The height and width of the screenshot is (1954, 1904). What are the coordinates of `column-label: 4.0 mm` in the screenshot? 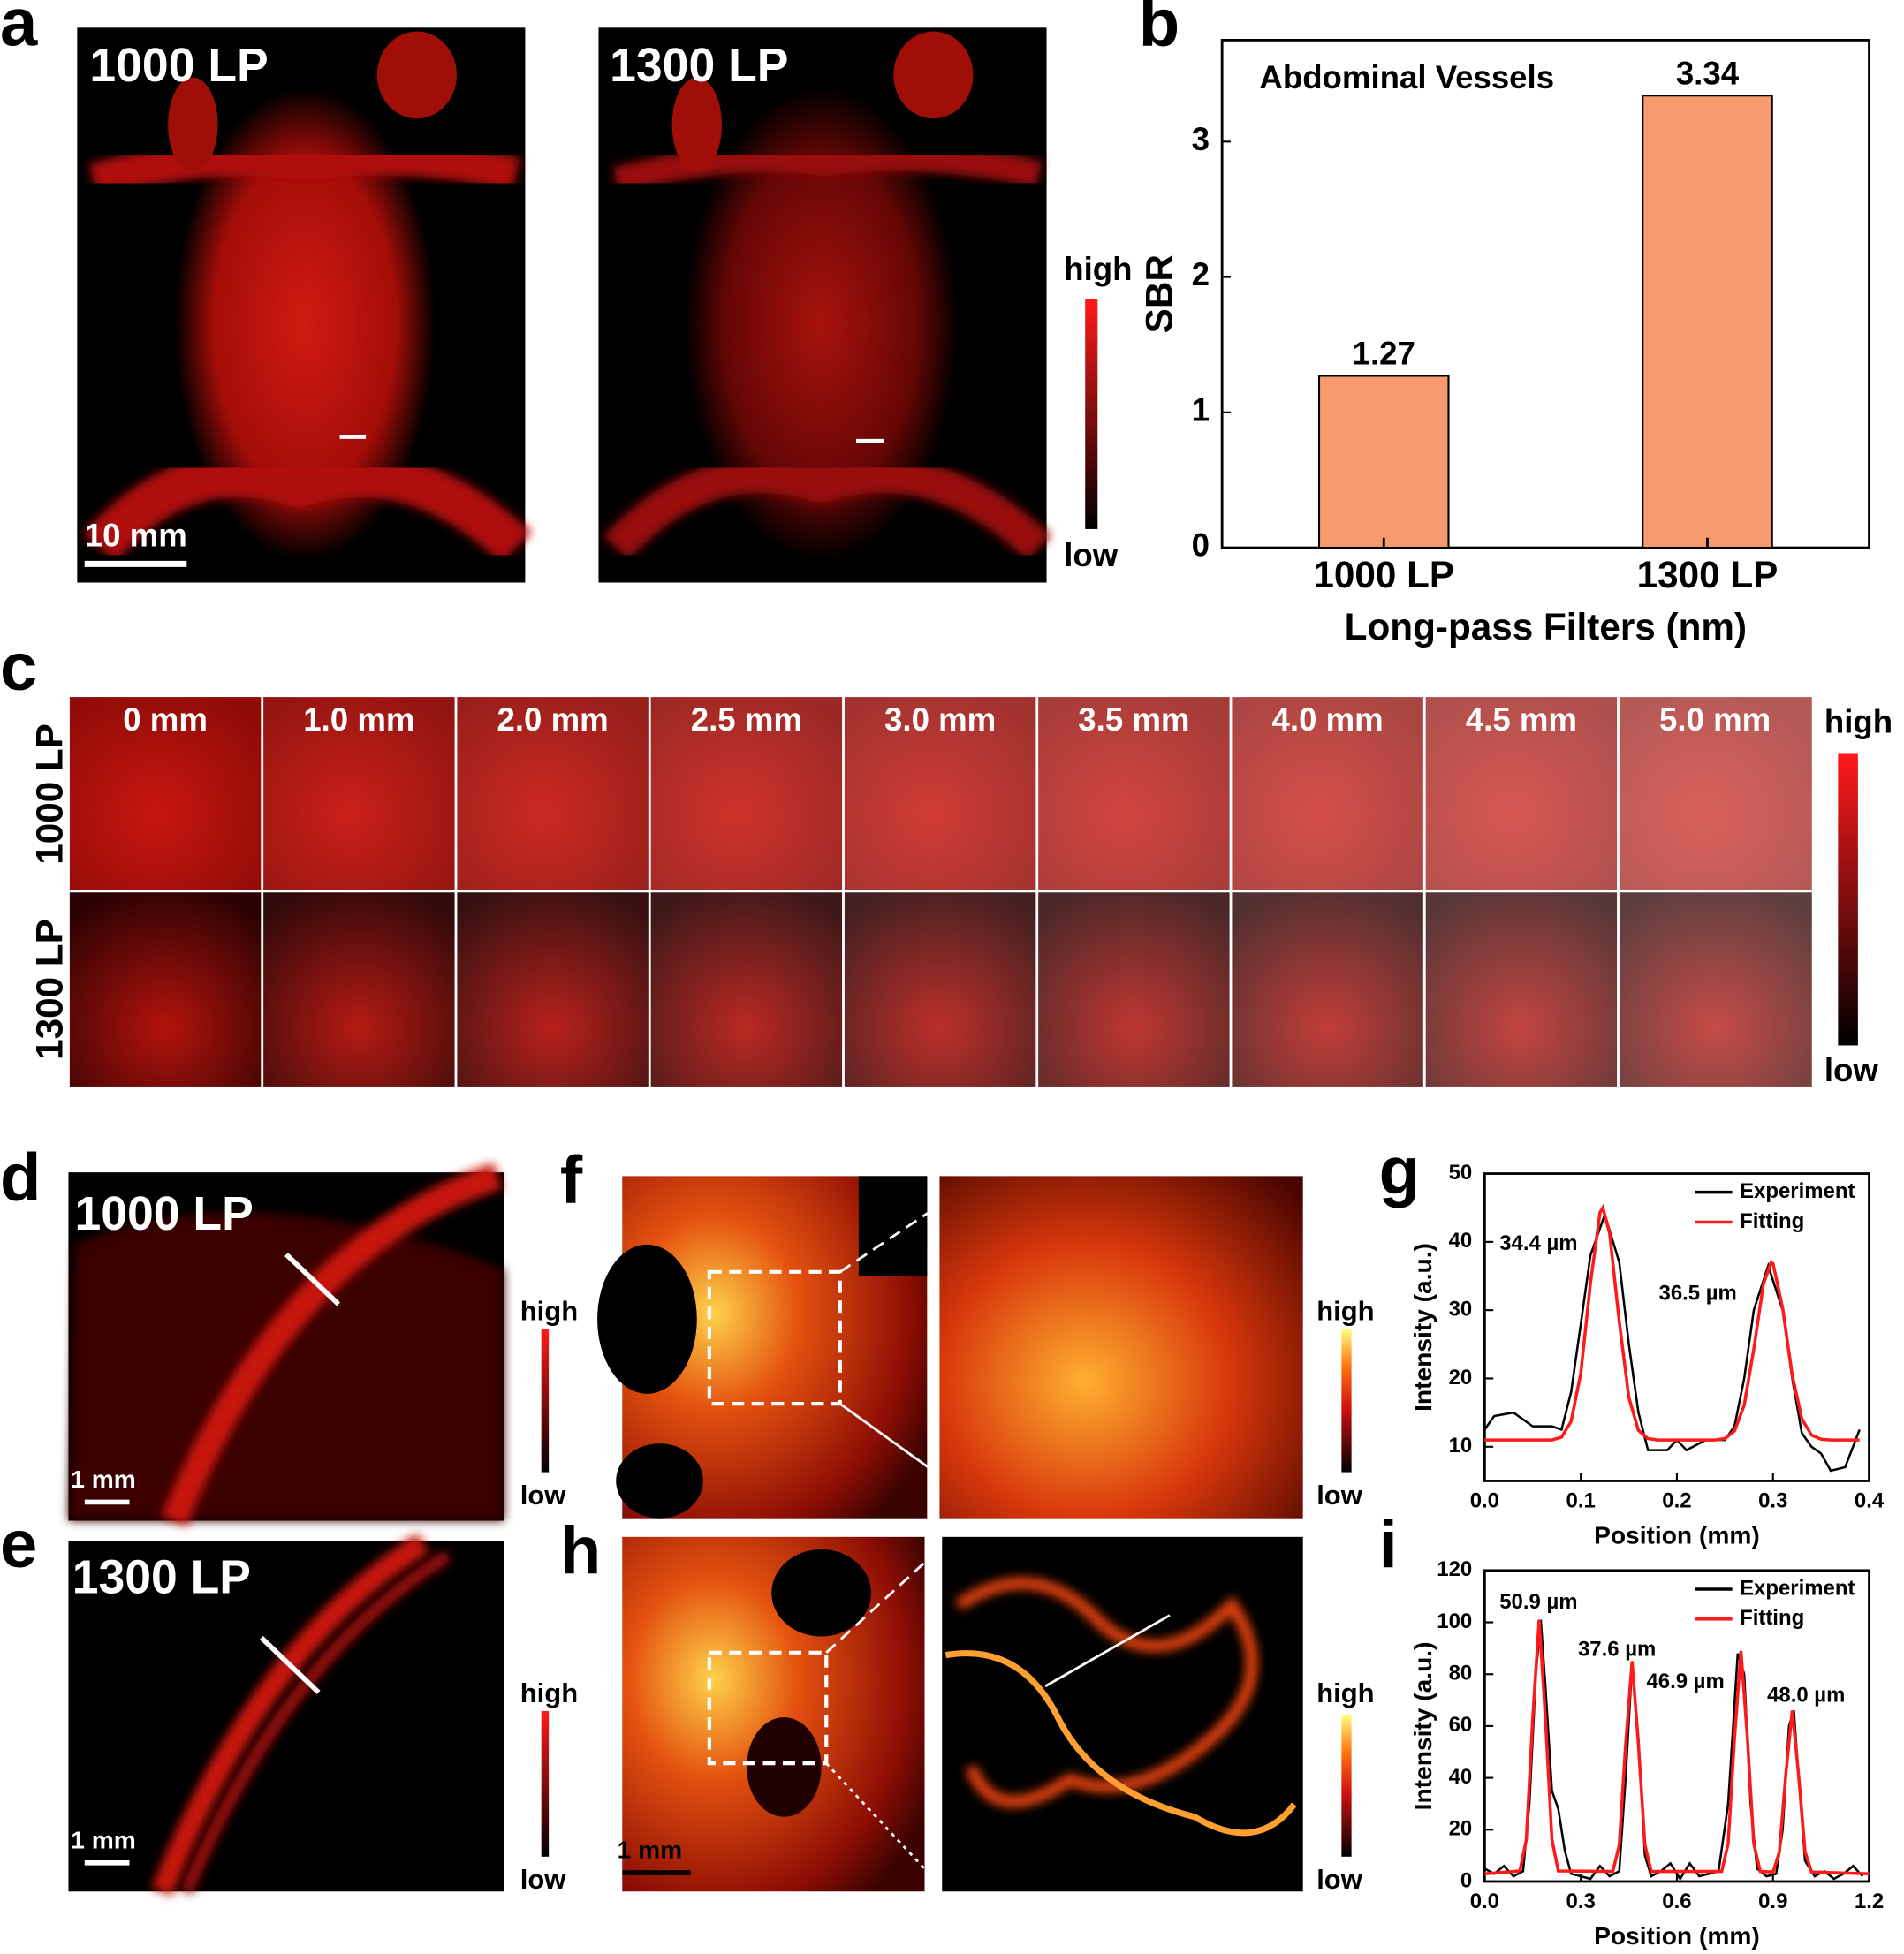 It's located at (1328, 719).